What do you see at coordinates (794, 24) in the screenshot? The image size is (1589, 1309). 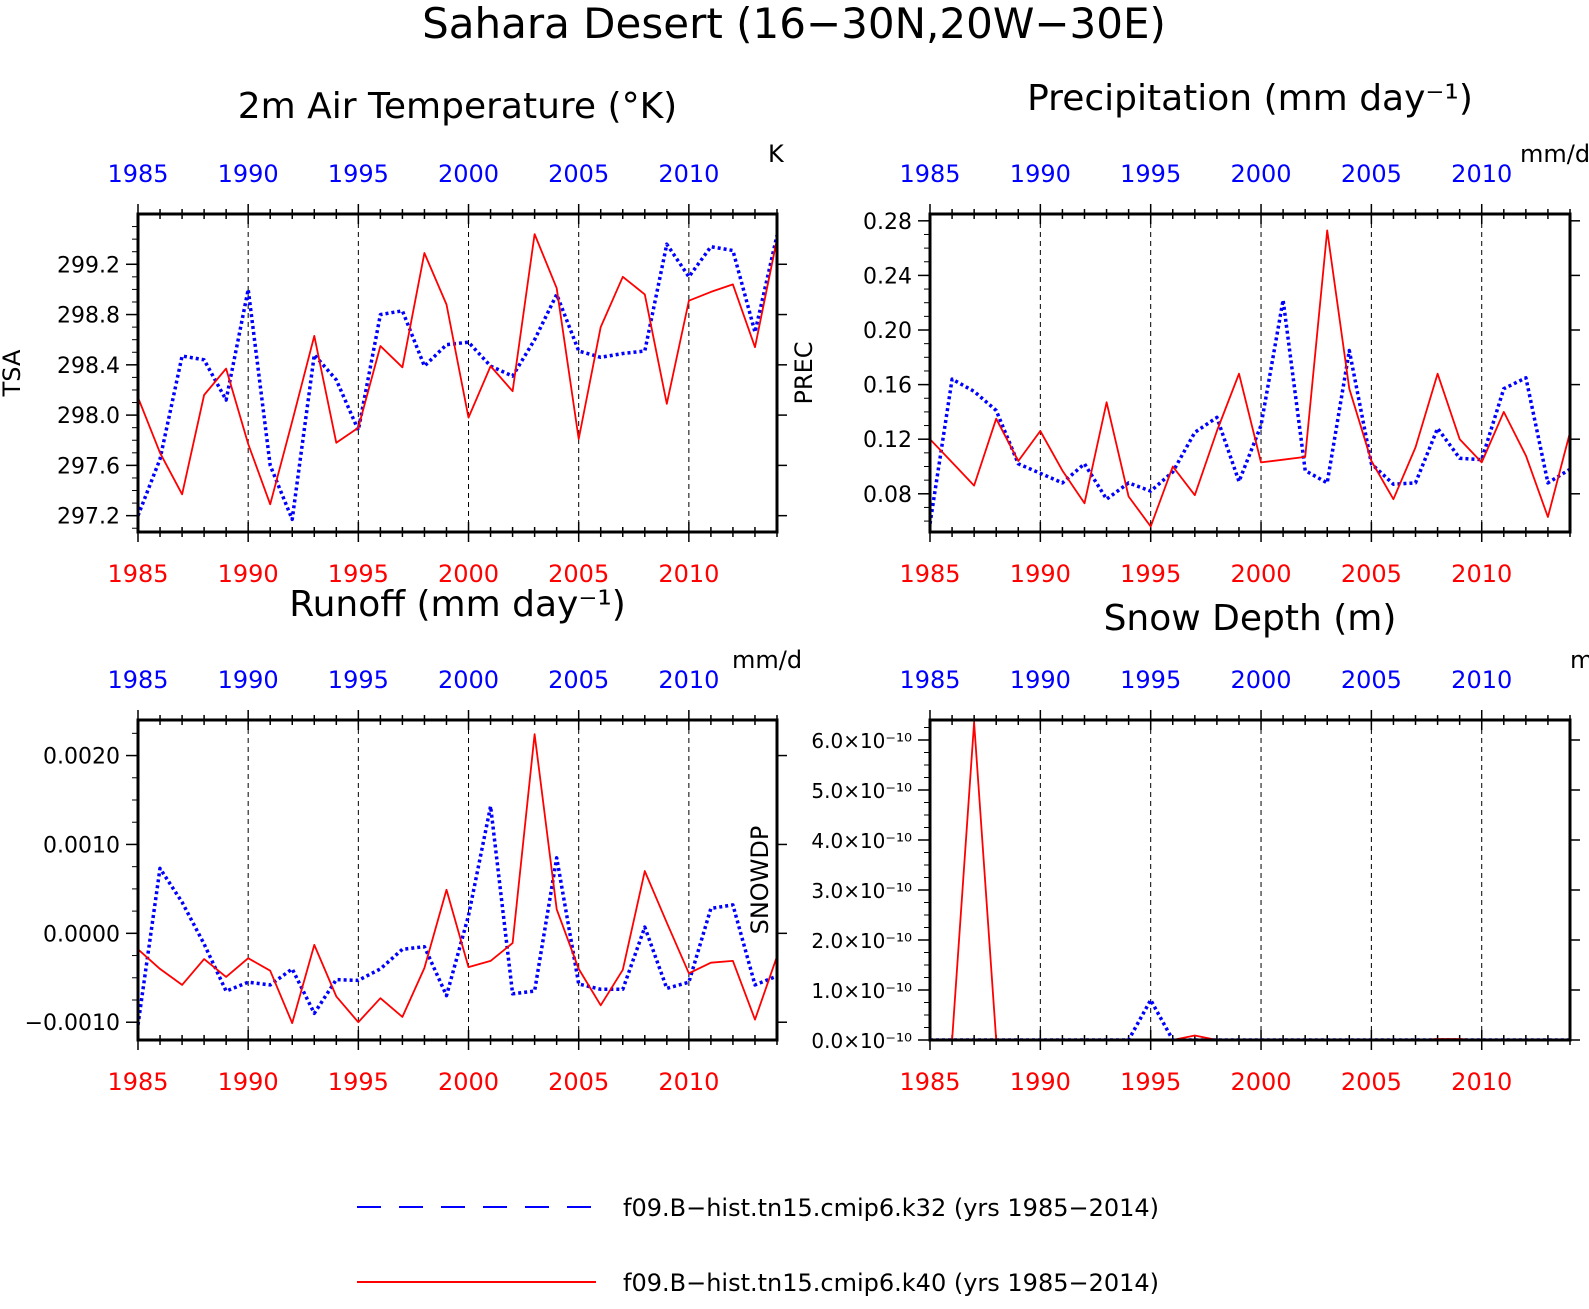 I see `figure-title: Sahara Desert (16−30N,20W−30E)` at bounding box center [794, 24].